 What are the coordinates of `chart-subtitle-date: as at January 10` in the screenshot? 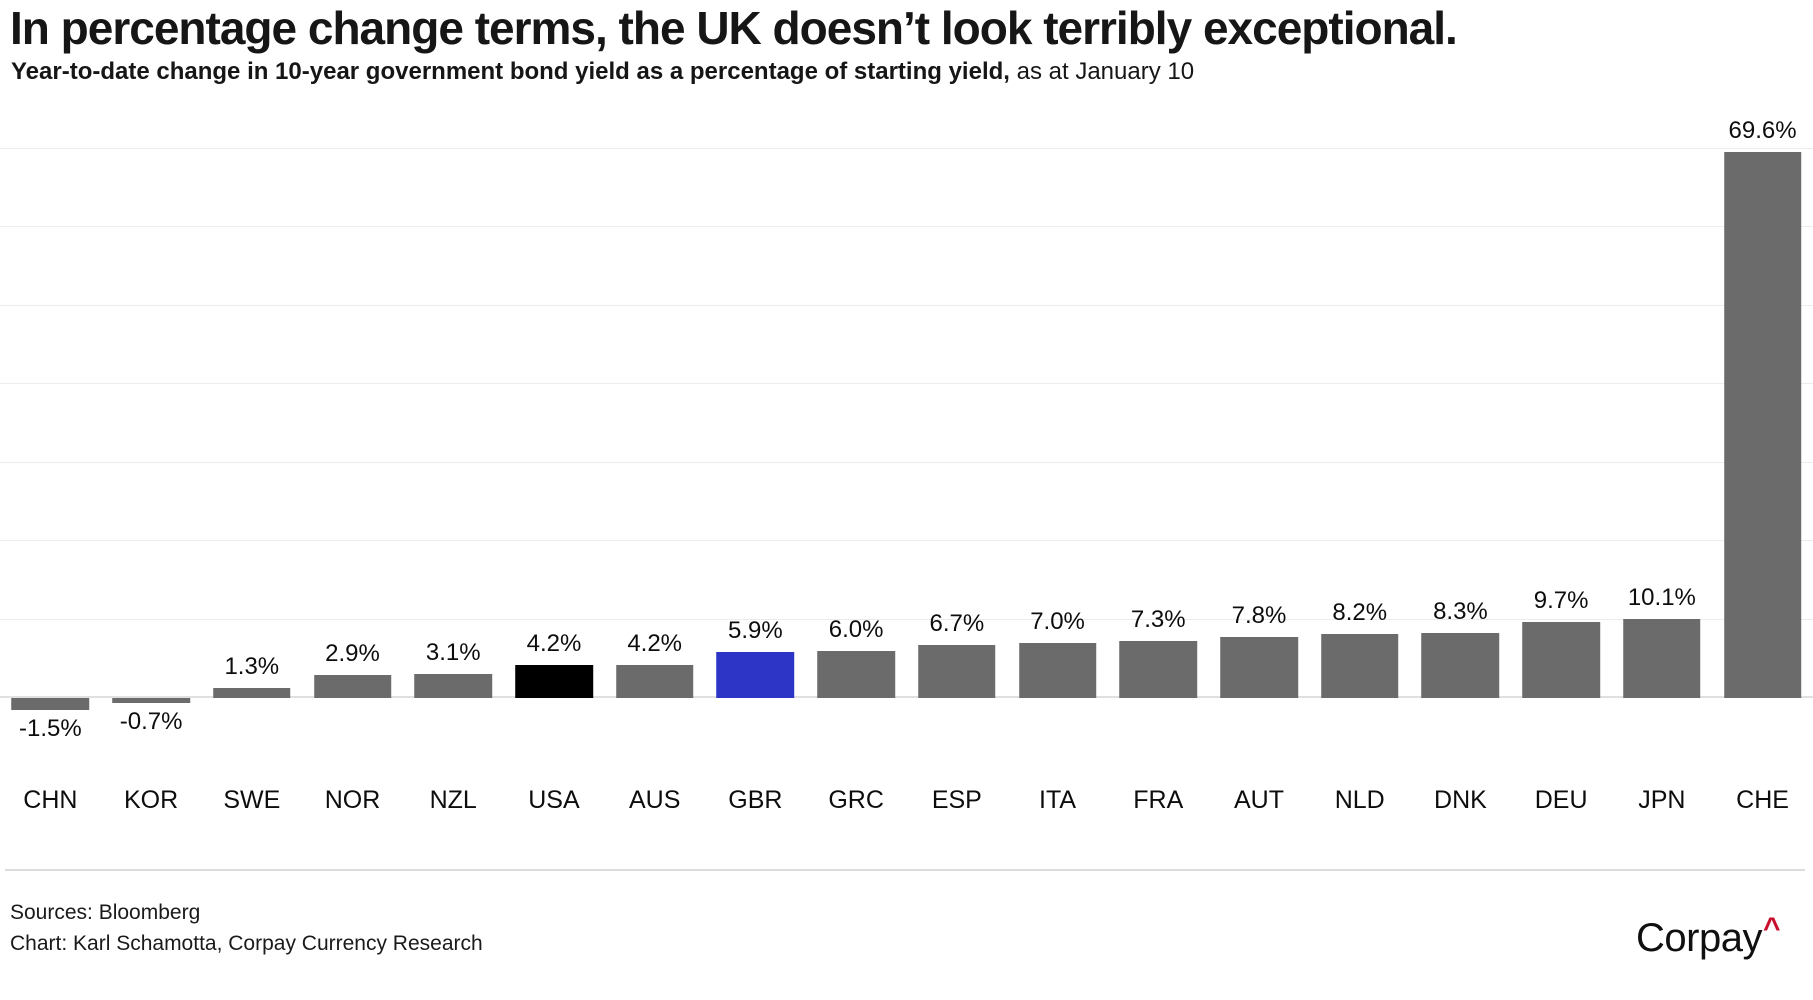 It's located at (1102, 71).